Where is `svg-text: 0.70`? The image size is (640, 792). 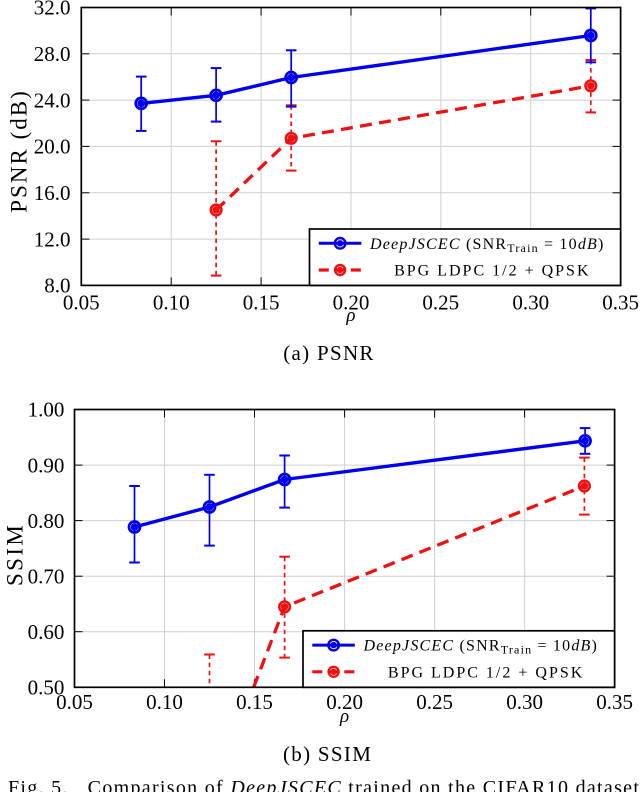 svg-text: 0.70 is located at coordinates (46, 576).